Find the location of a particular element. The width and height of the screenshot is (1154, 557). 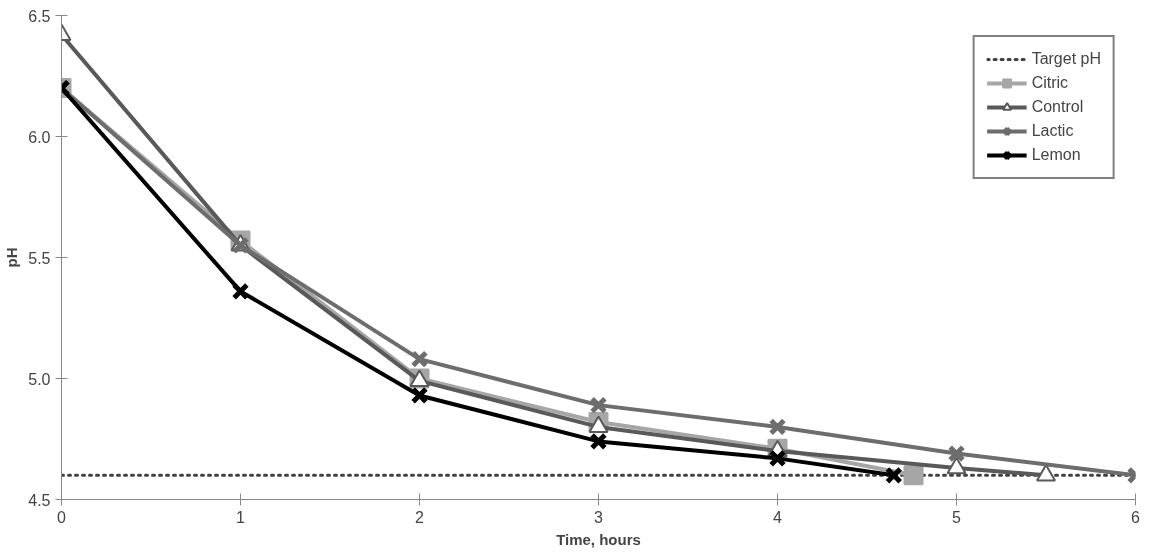

y-tick-label: 6.0 is located at coordinates (39, 137).